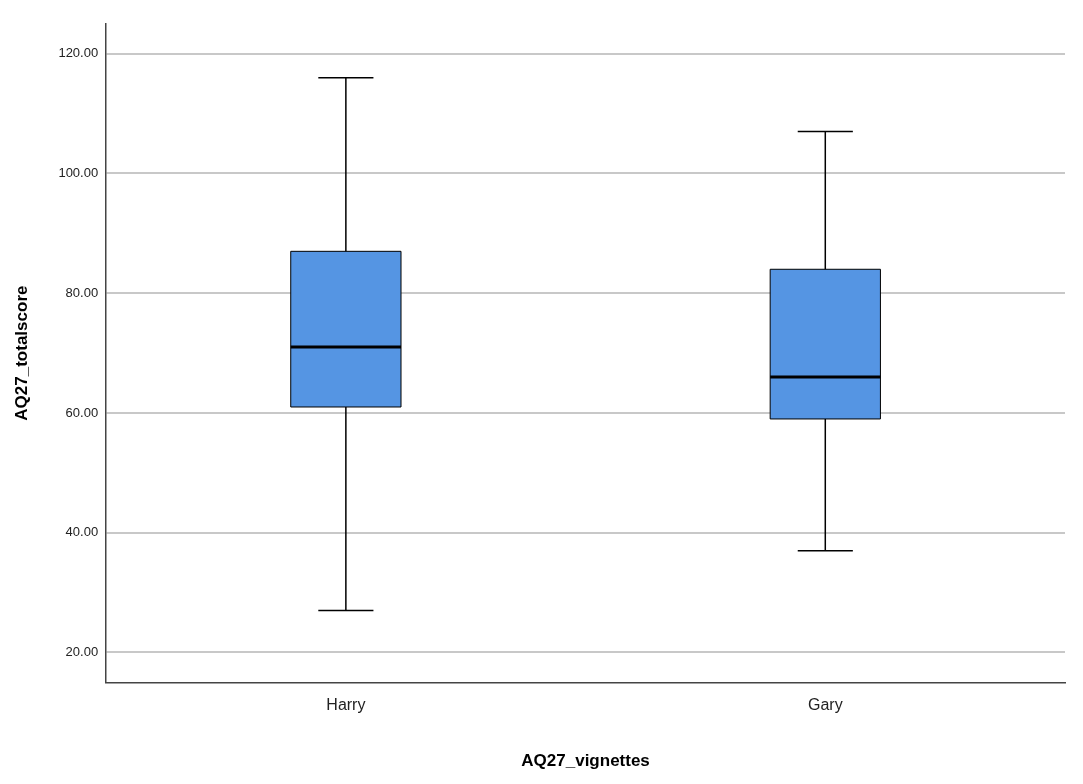 This screenshot has height=784, width=1083. What do you see at coordinates (825, 705) in the screenshot?
I see `x-tick-label: Gary` at bounding box center [825, 705].